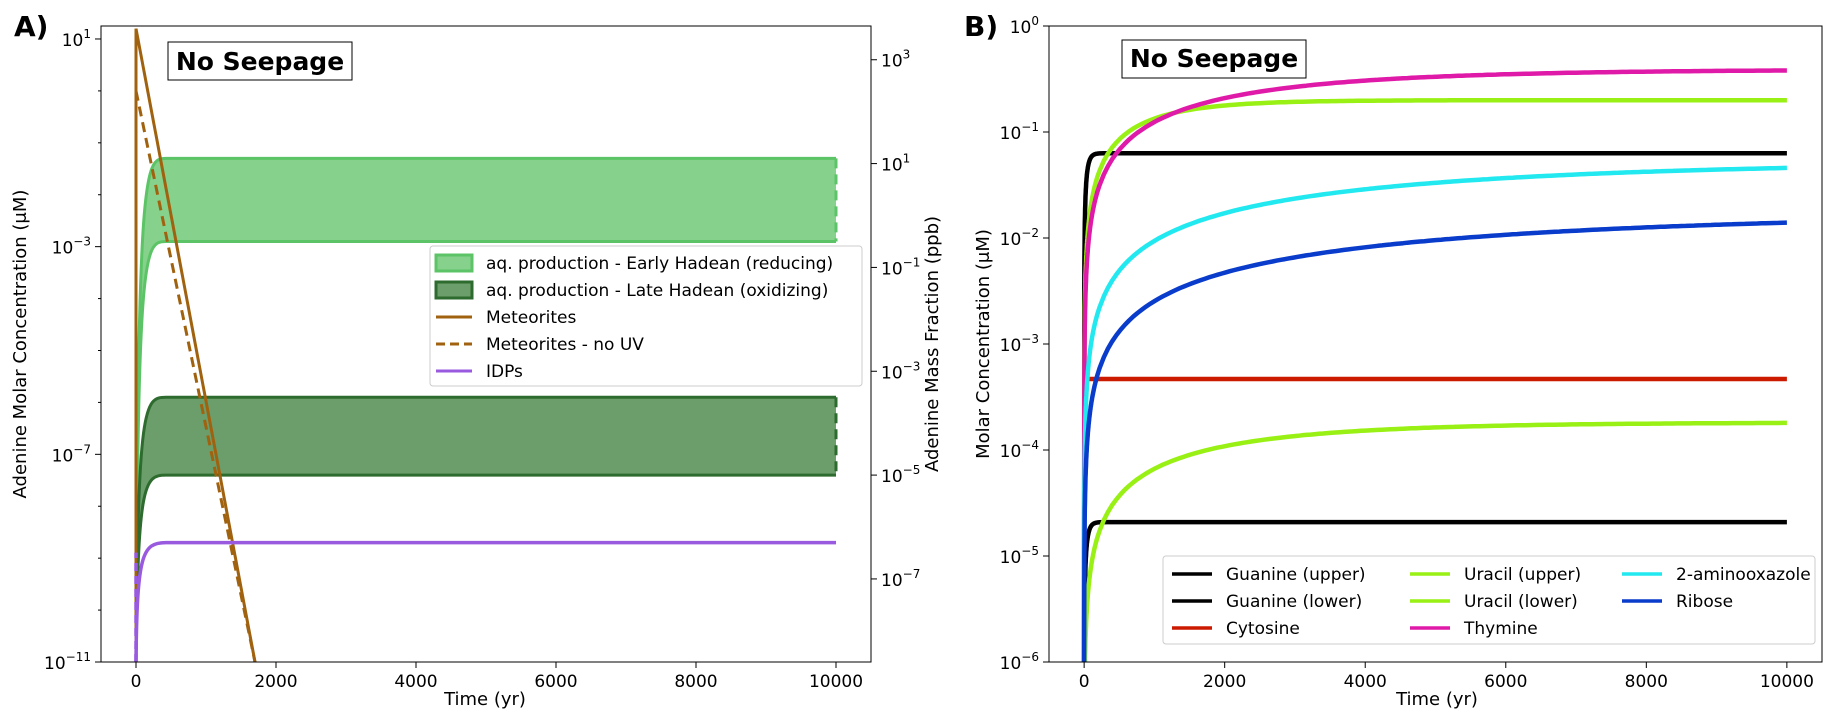  Describe the element at coordinates (900, 579) in the screenshot. I see `a-right-tick-label-−7: 10⁻⁷` at that location.